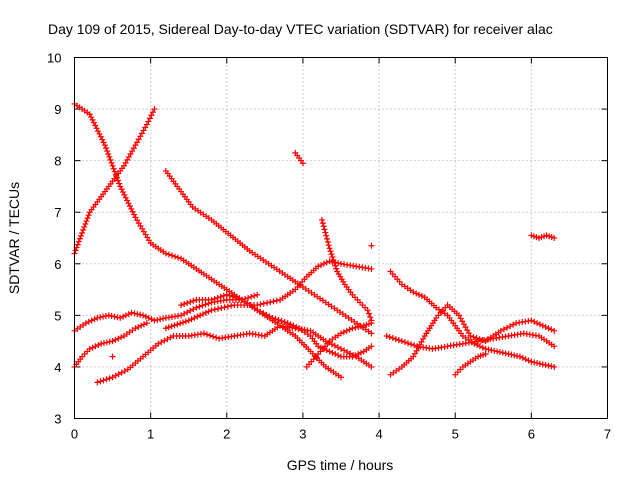  I want to click on x-tick-label: 4, so click(378, 434).